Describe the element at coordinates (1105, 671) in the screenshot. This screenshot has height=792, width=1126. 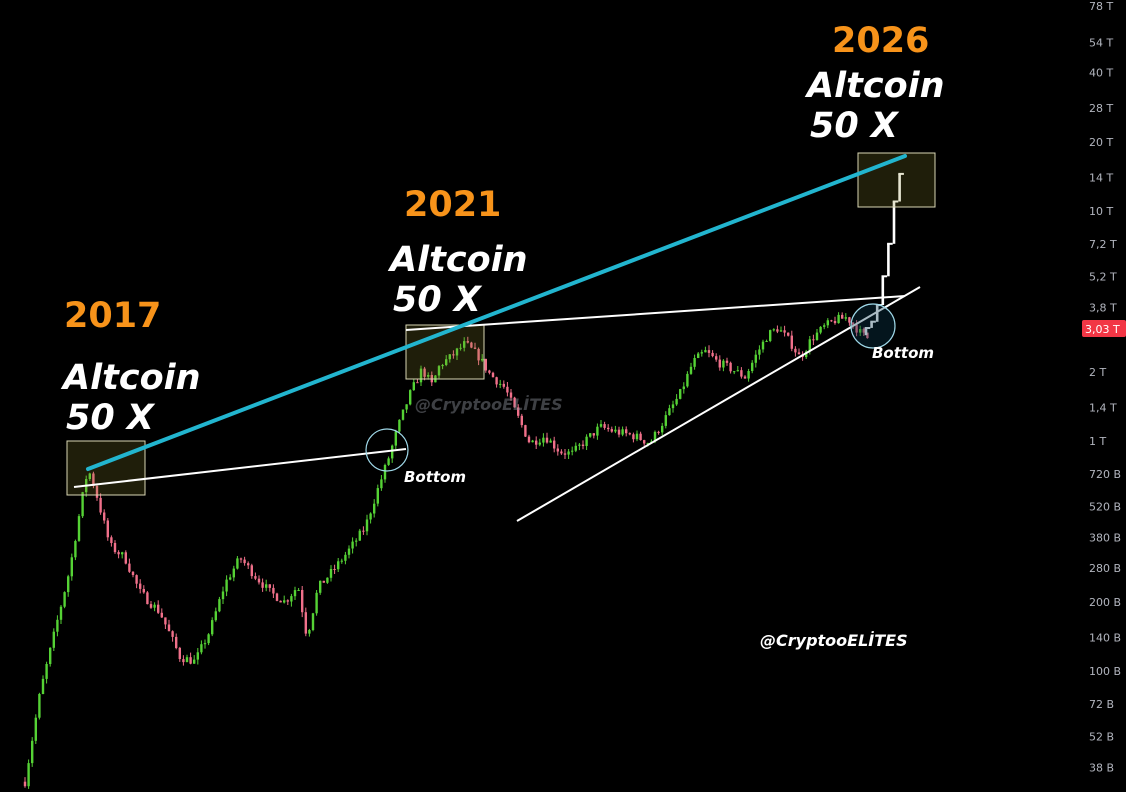
I see `y-tick-label: 100 B` at that location.